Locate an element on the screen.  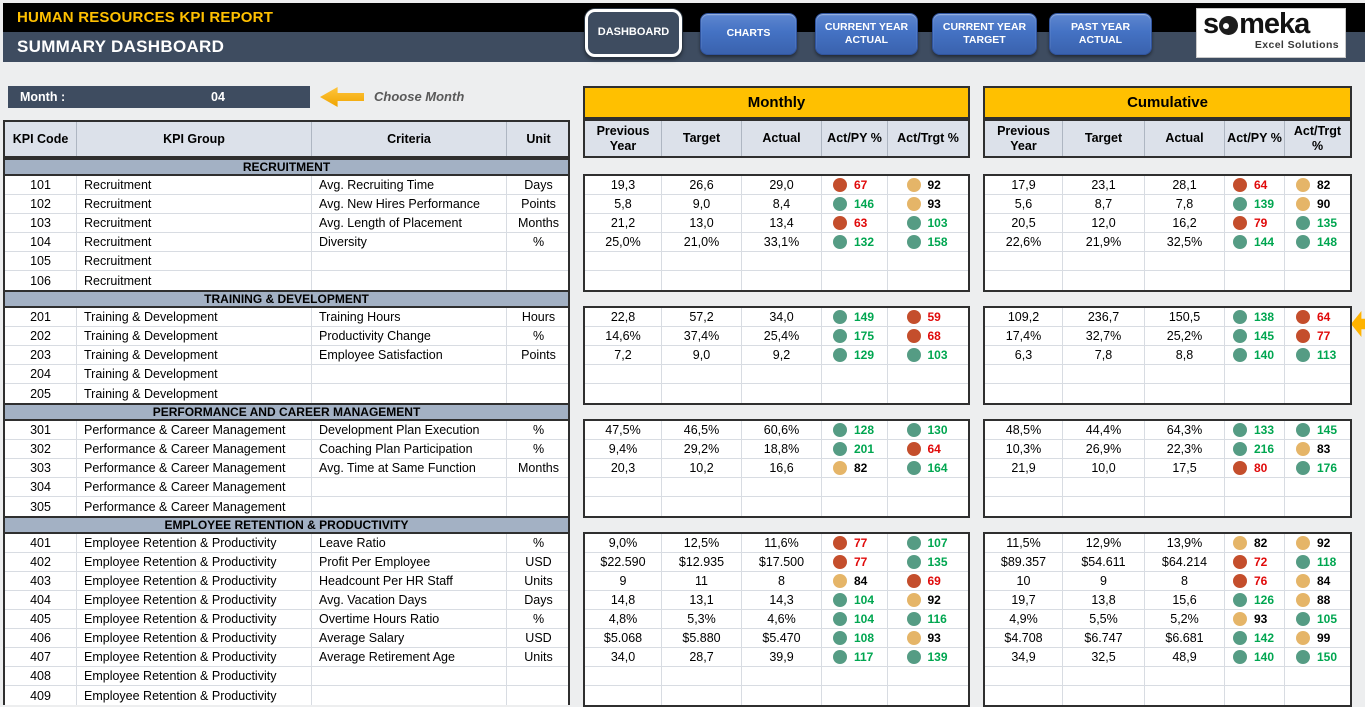
page-title-bar: SUMMARY DASHBOARD is located at coordinates (684, 47).